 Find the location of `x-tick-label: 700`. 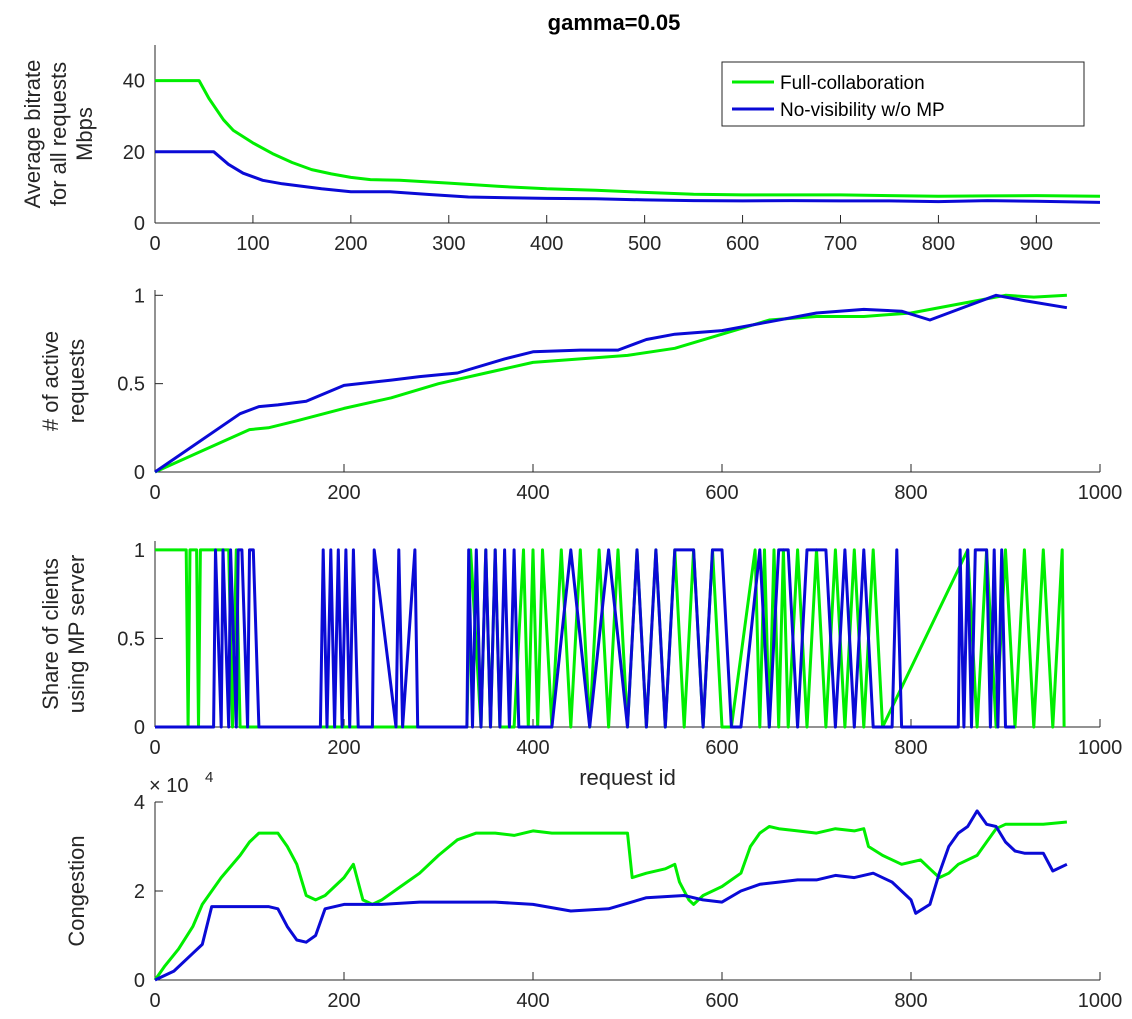

x-tick-label: 700 is located at coordinates (840, 244).